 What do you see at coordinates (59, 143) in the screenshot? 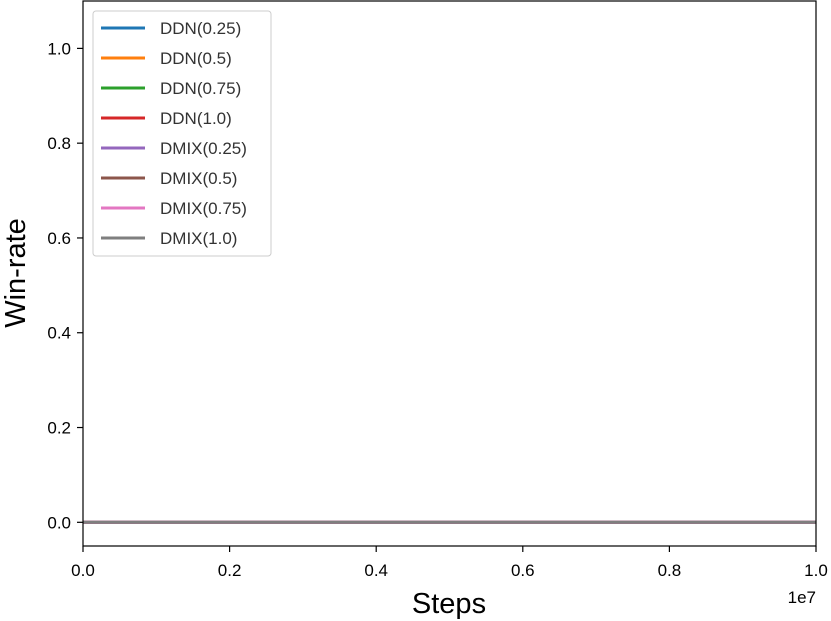
I see `y-tick-label: 0.8` at bounding box center [59, 143].